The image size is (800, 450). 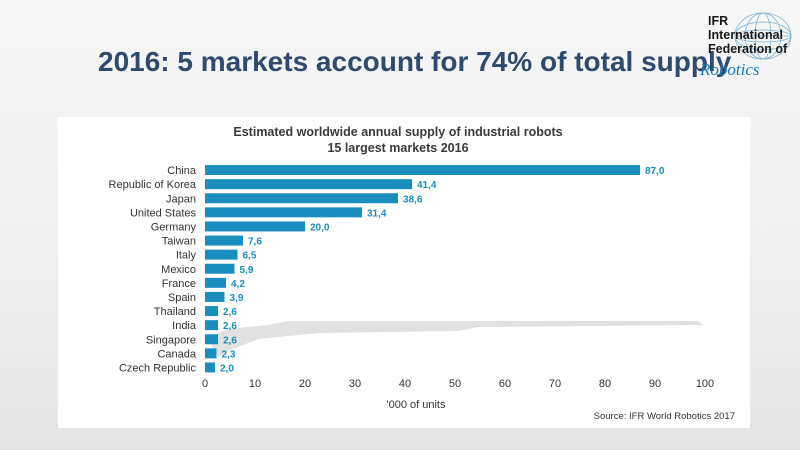 I want to click on x-axis-title: '000 of units, so click(x=416, y=405).